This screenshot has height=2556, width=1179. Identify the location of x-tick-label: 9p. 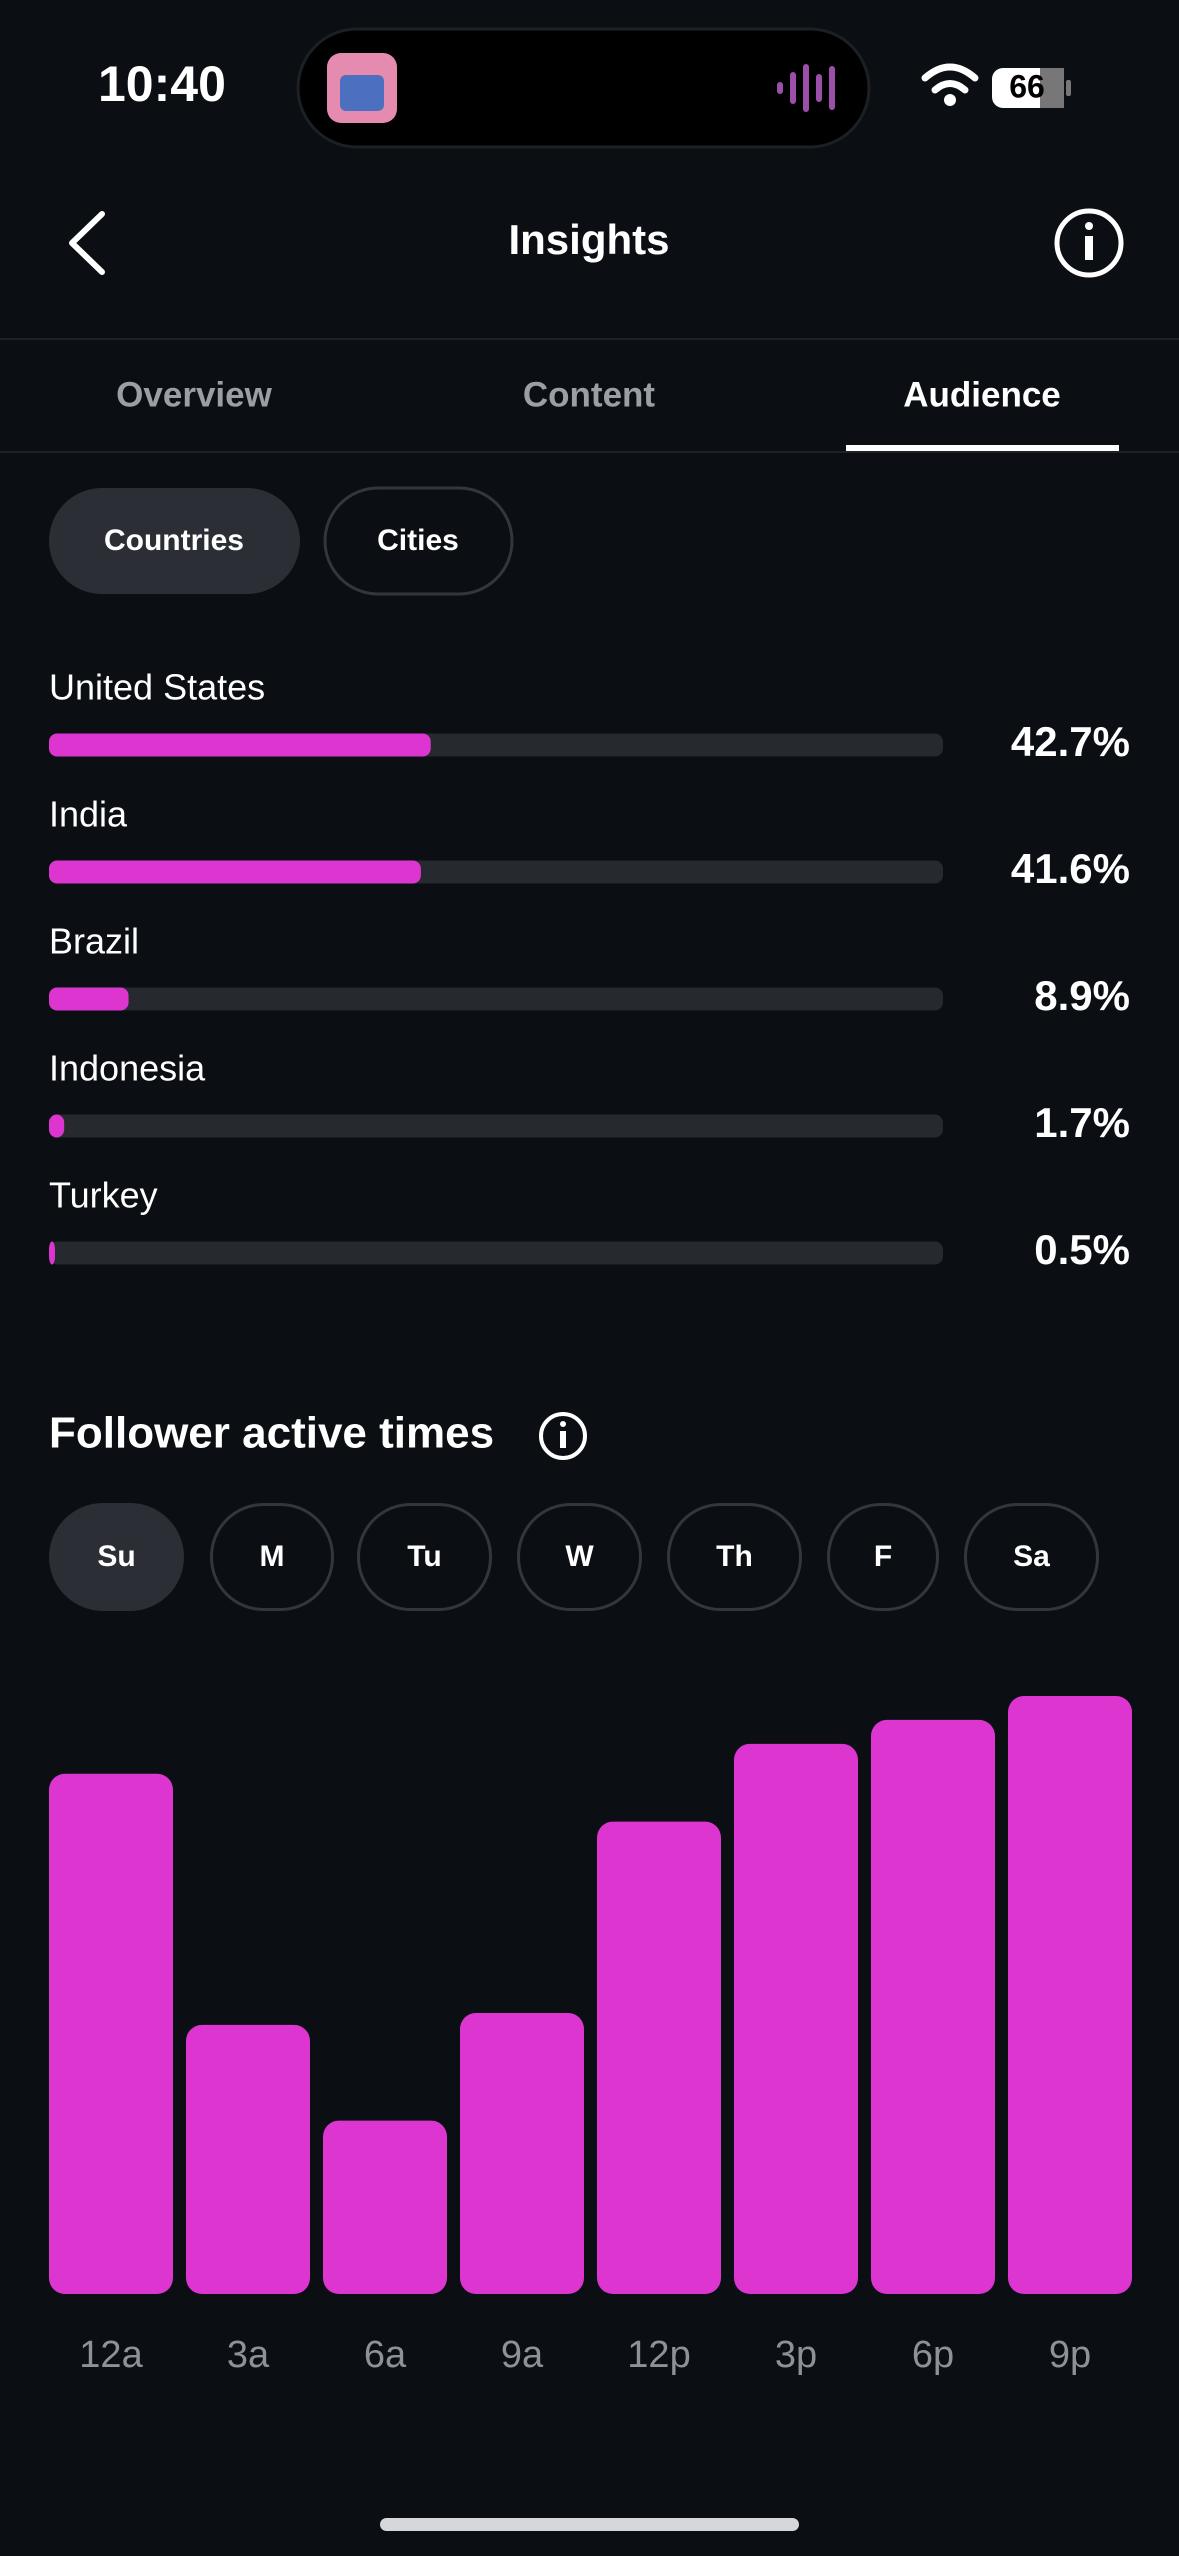
(1070, 2355).